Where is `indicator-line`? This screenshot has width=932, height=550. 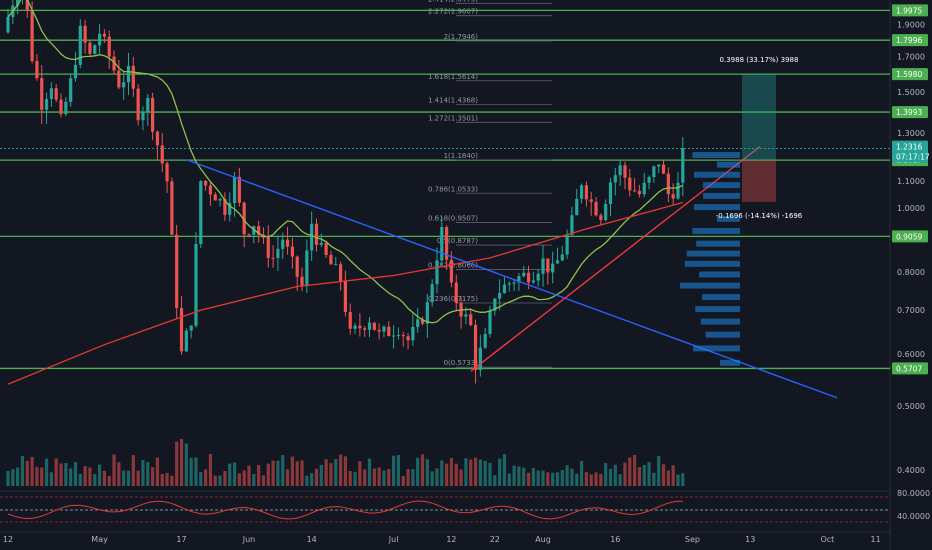 indicator-line is located at coordinates (345, 510).